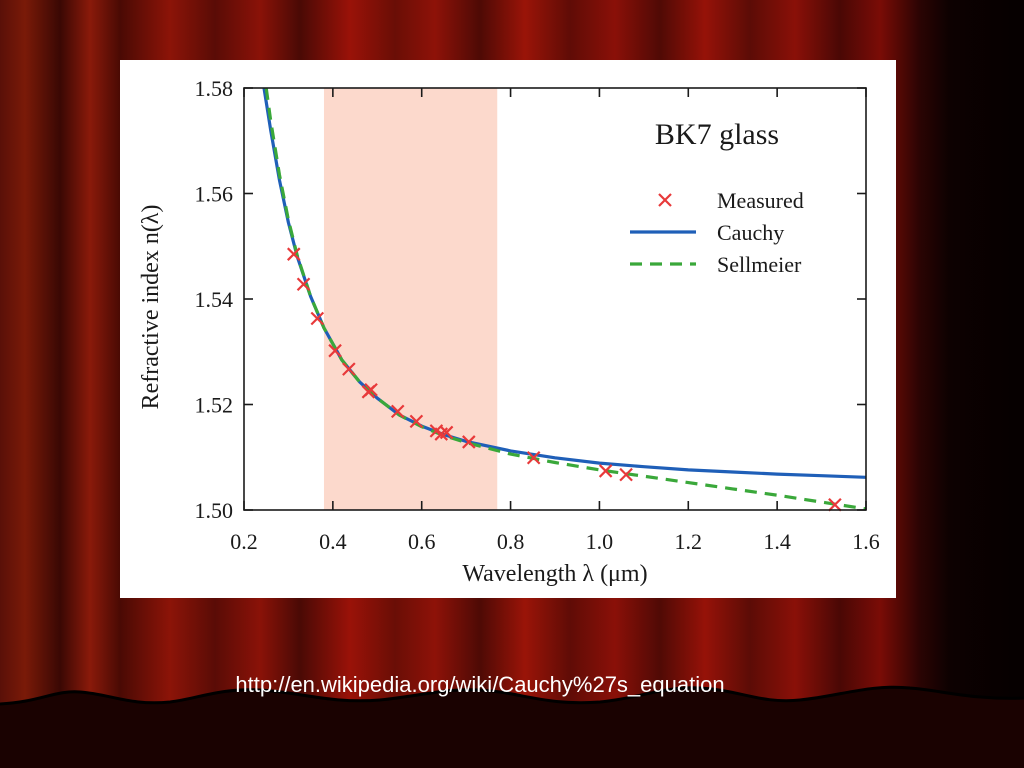 The width and height of the screenshot is (1024, 768). Describe the element at coordinates (750, 232) in the screenshot. I see `legend-label-cauchy: Cauchy` at that location.